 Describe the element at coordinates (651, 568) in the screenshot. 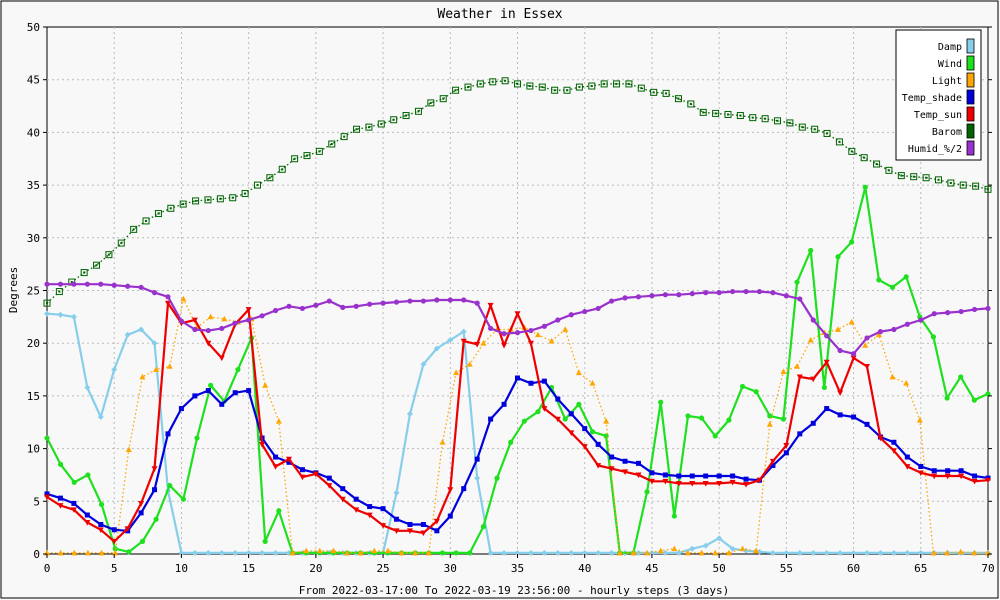

I see `x-tick-label: 45` at that location.